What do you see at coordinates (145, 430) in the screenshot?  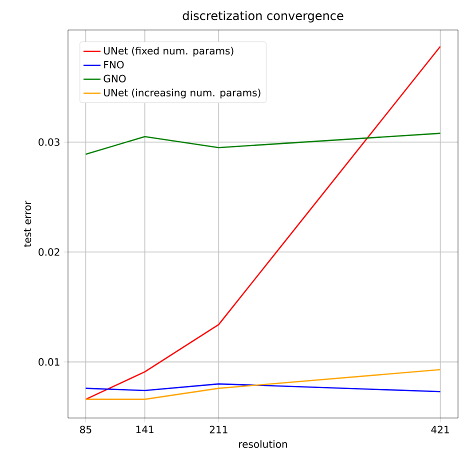 I see `x-tick-label: 141` at bounding box center [145, 430].